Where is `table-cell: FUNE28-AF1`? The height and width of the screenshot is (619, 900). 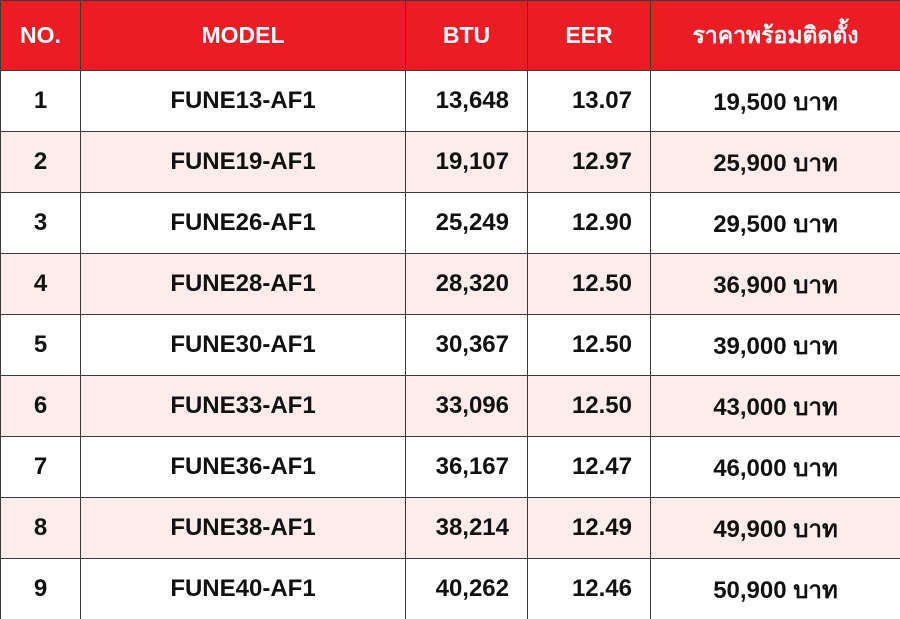
table-cell: FUNE28-AF1 is located at coordinates (243, 284).